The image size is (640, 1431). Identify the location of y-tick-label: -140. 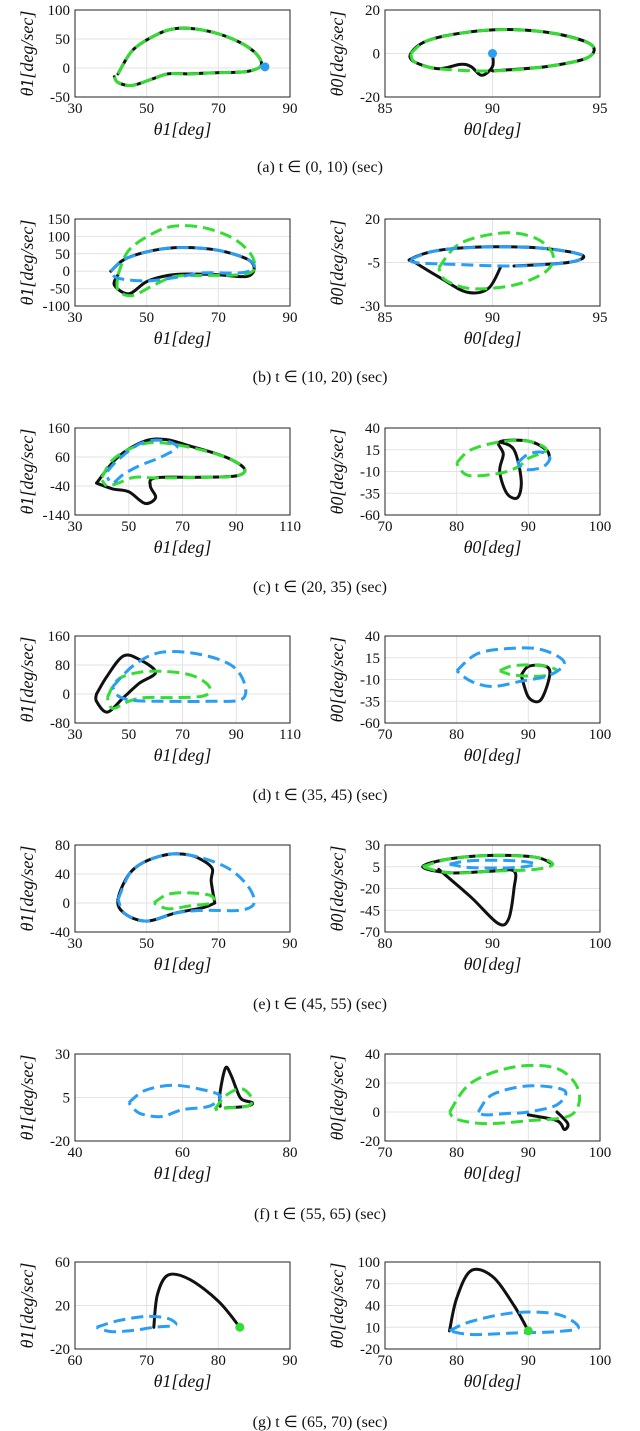
(57, 516).